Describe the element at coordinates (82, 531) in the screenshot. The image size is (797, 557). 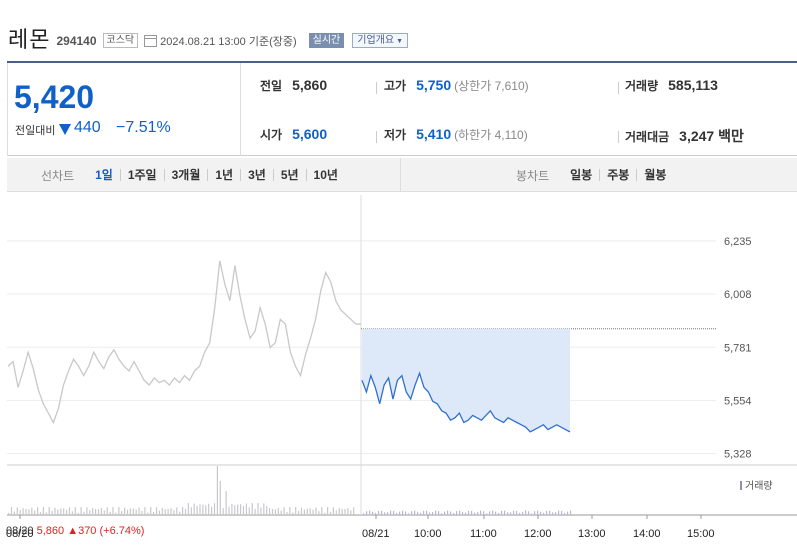
I see `prev-change: ▲370` at that location.